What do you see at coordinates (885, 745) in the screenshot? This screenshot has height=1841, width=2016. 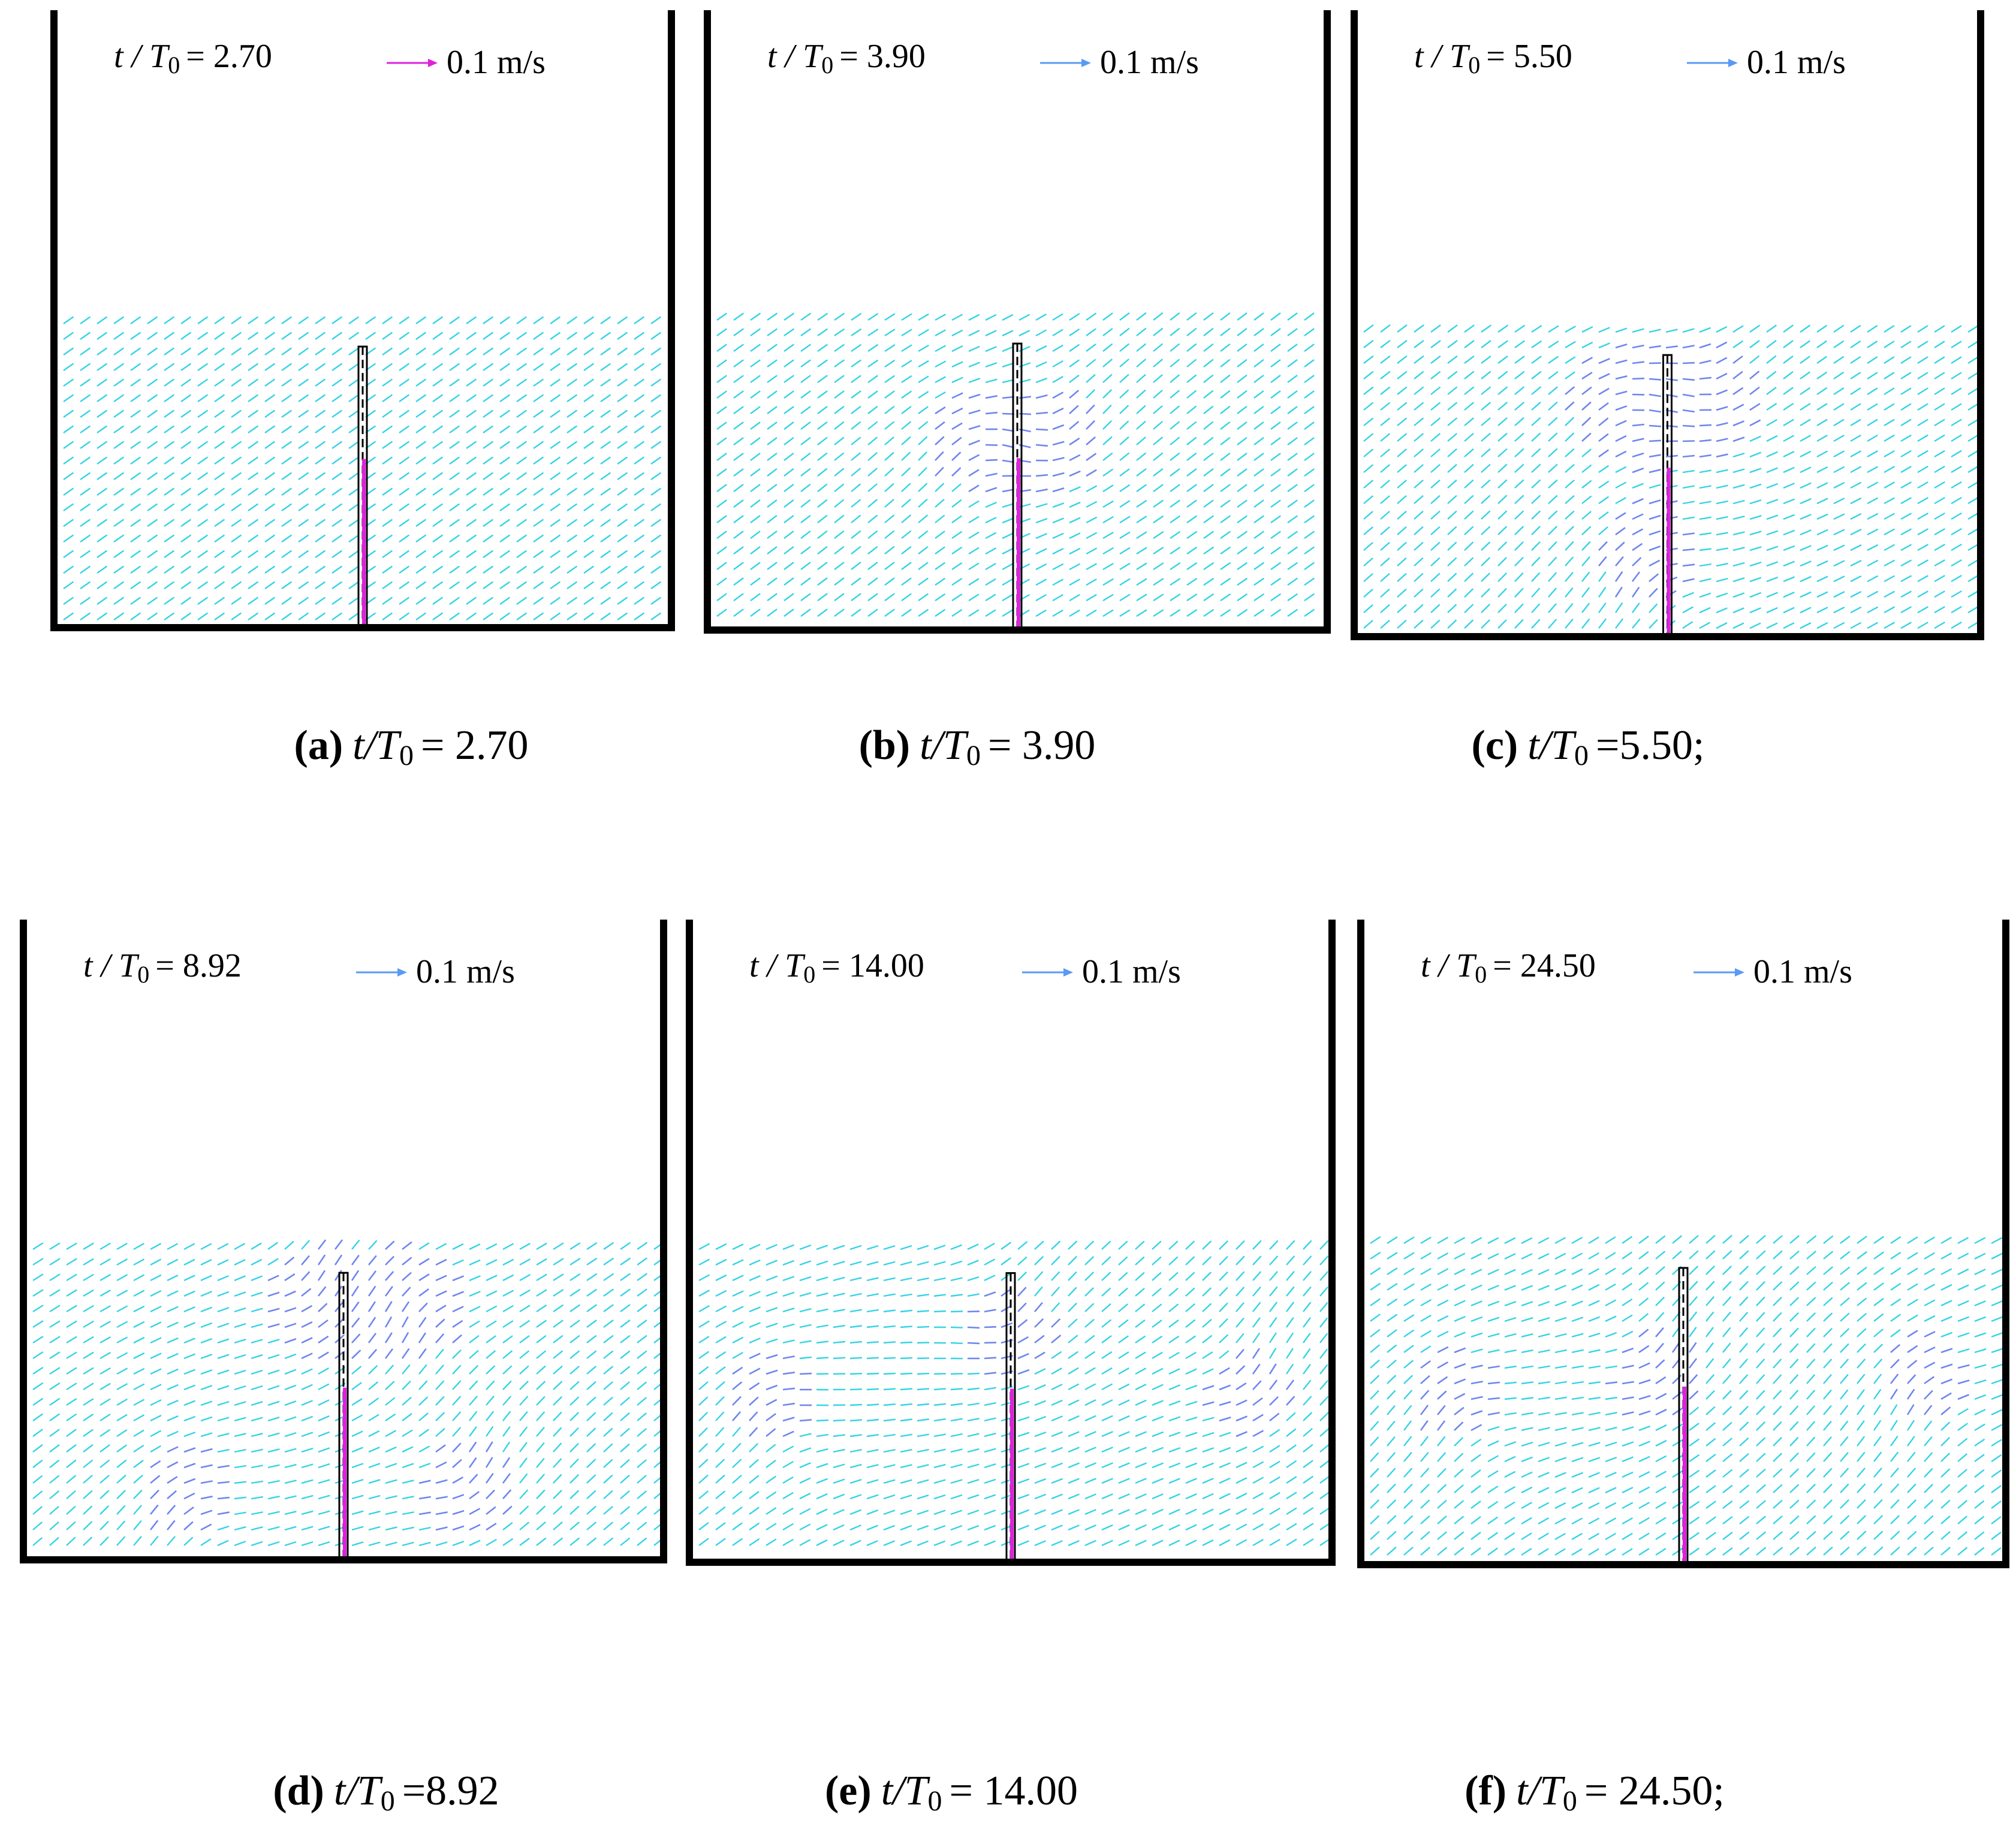 I see `caption-tag: (b)` at bounding box center [885, 745].